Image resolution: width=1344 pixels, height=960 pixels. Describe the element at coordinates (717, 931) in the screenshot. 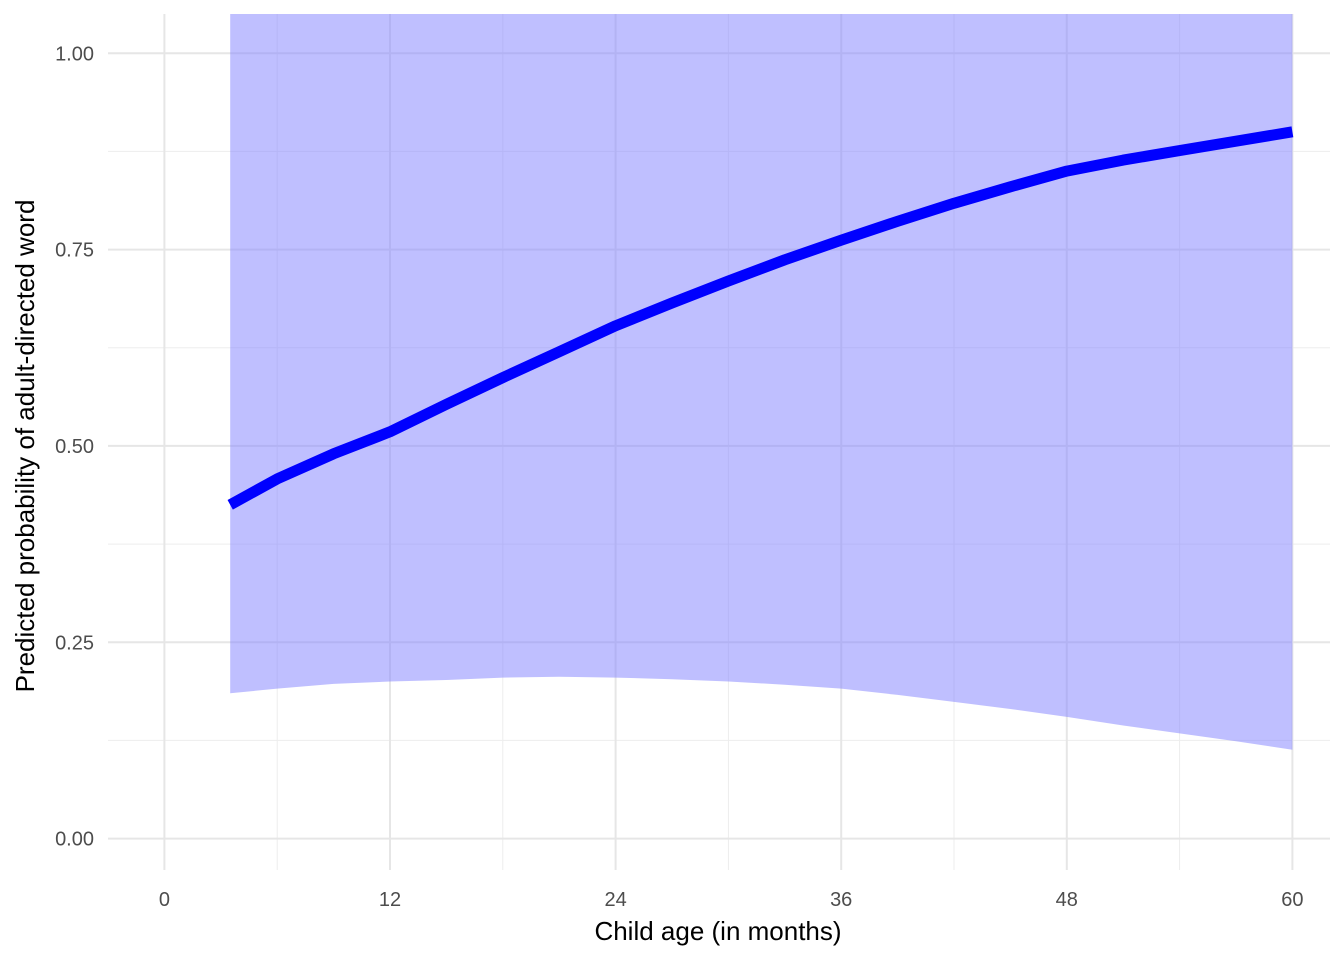

I see `x-axis-title: Child age (in months)` at that location.